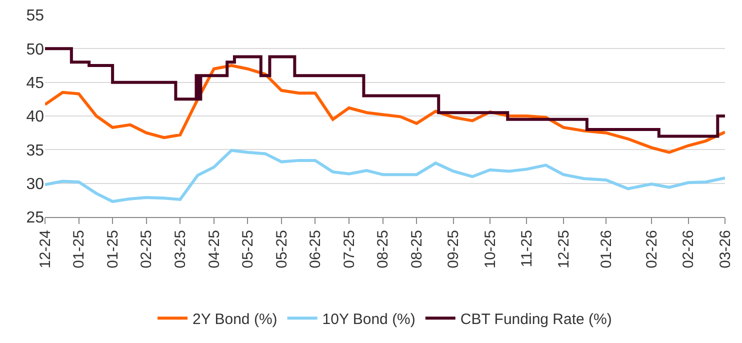  What do you see at coordinates (35, 184) in the screenshot?
I see `y-tick-label: 30` at bounding box center [35, 184].